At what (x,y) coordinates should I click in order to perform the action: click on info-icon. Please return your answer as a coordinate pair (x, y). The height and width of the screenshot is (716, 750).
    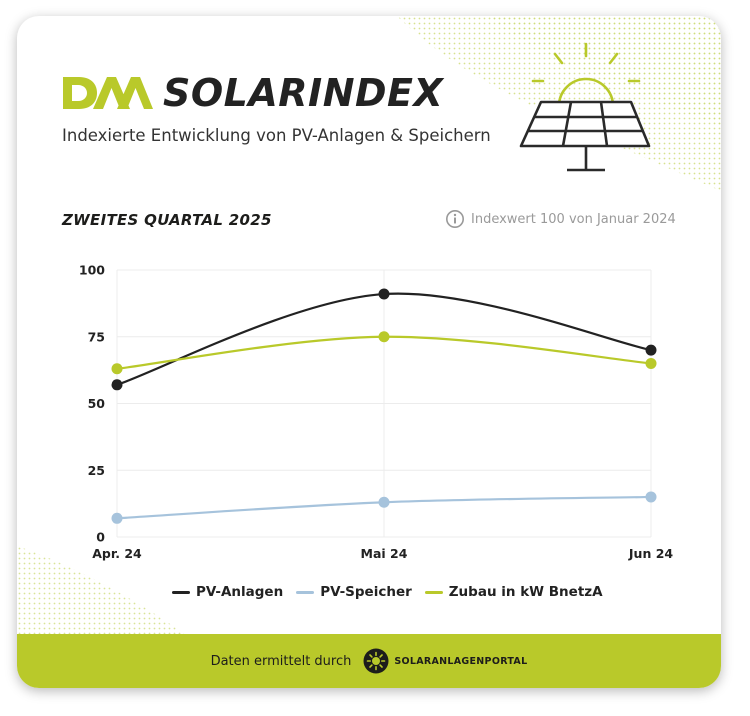
    Looking at the image, I should click on (455, 219).